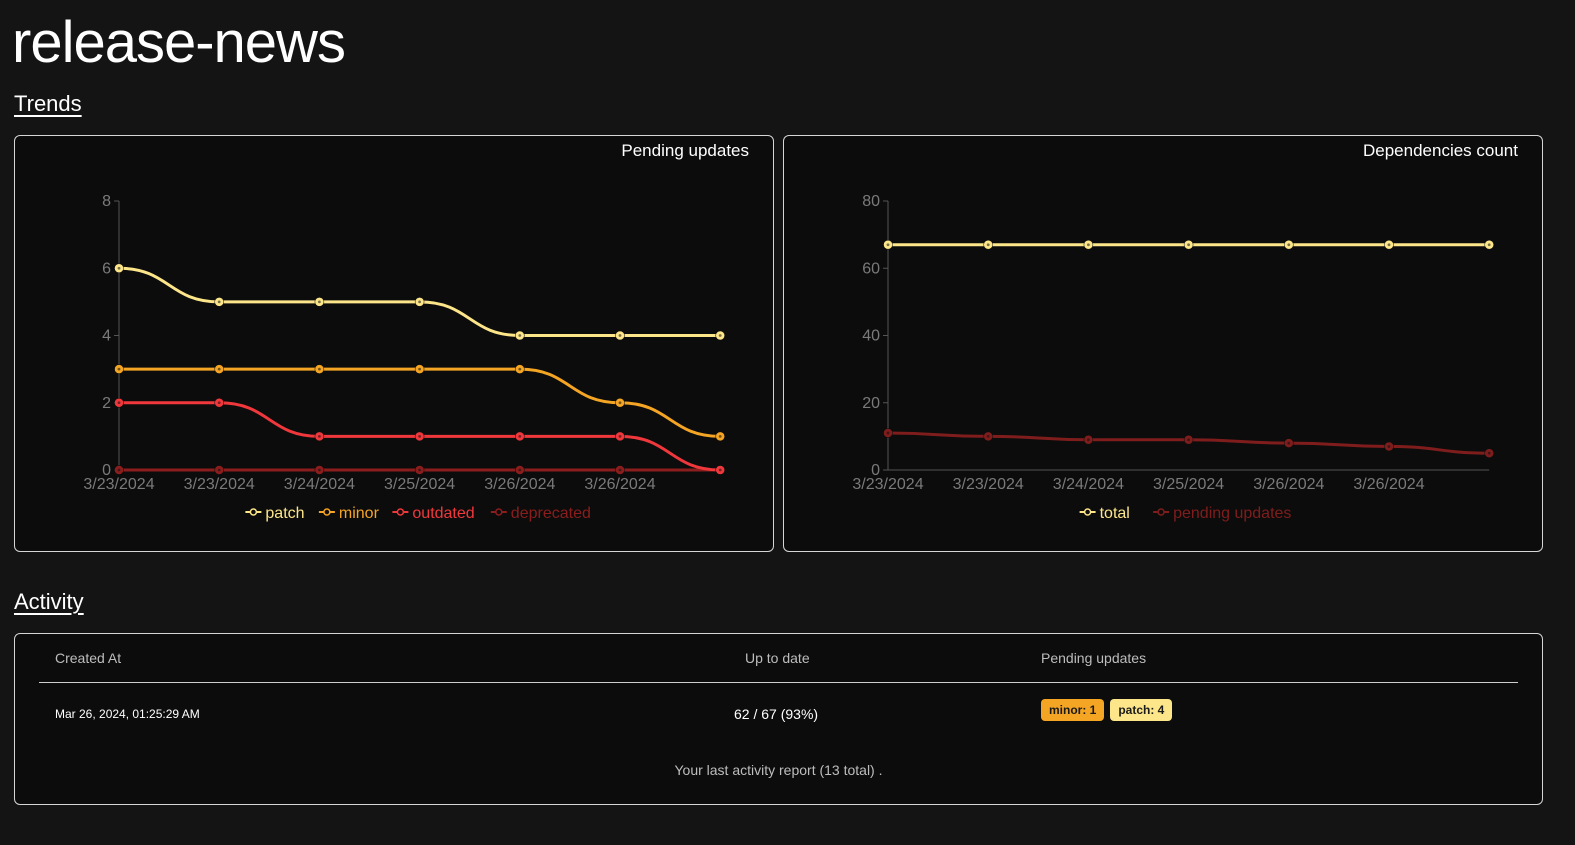 This screenshot has height=845, width=1575. I want to click on legend-item-minor: minor, so click(349, 513).